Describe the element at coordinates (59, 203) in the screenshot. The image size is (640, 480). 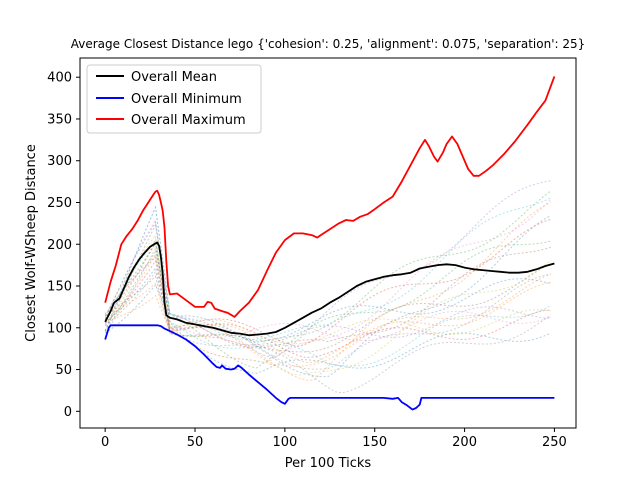
I see `y-tick-label: 250` at that location.